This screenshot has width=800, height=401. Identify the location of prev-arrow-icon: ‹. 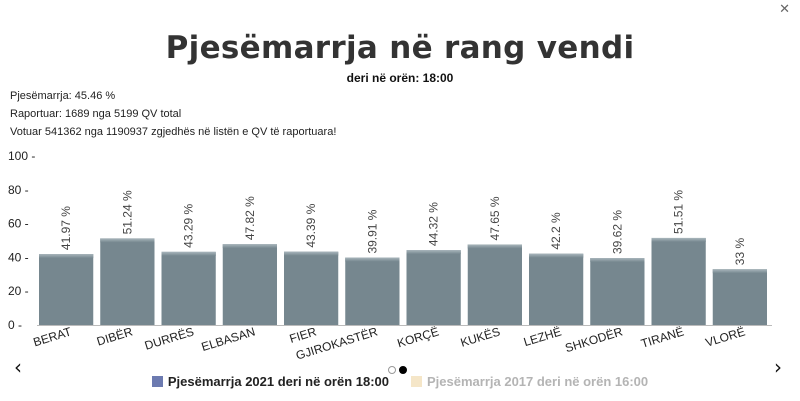
(18, 367).